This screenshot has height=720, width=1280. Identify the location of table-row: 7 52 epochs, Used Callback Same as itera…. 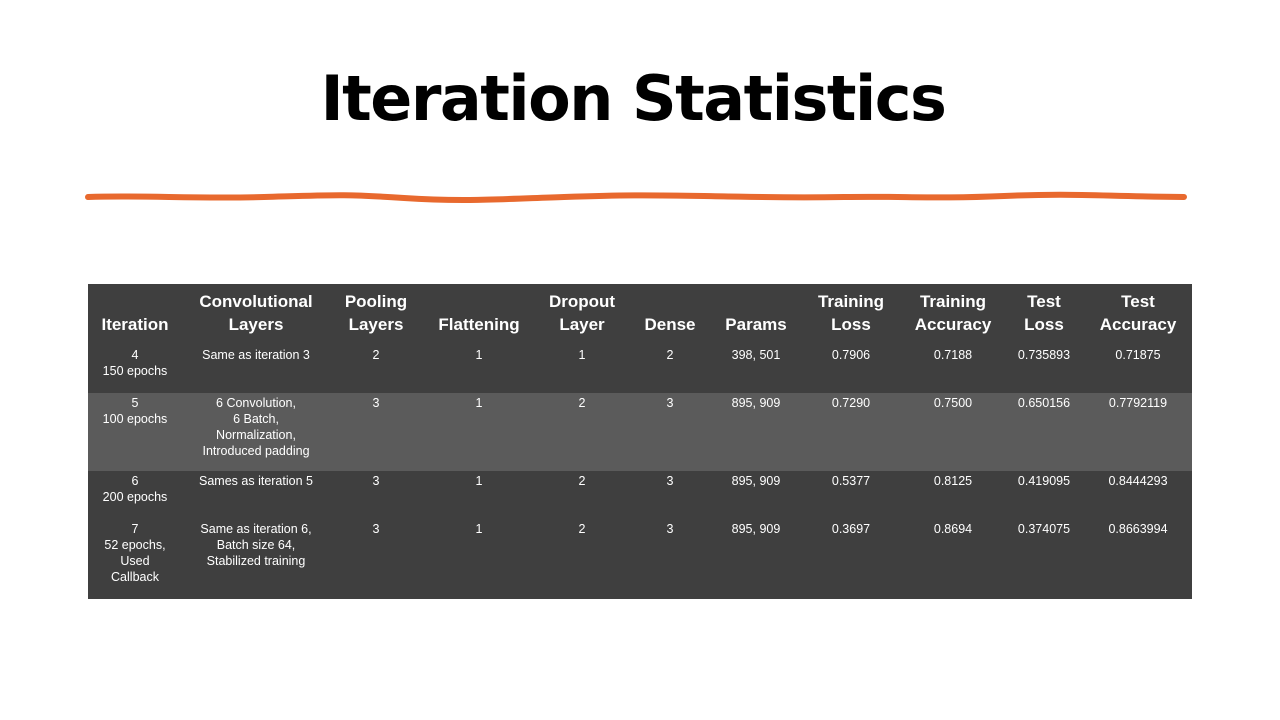
(640, 559).